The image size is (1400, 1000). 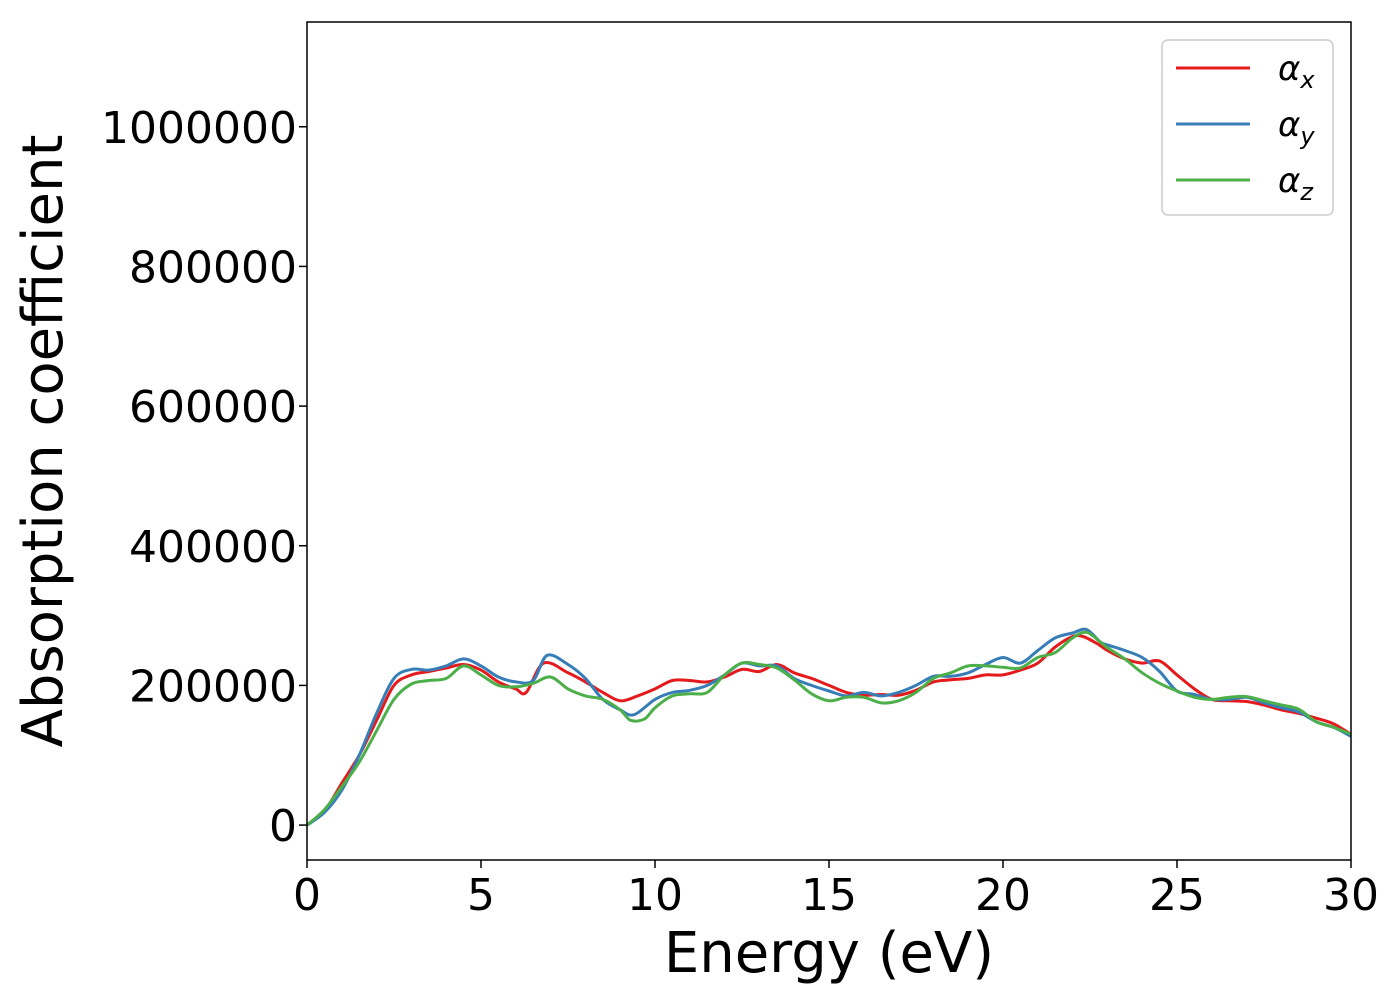 I want to click on series-line-z, so click(x=828, y=728).